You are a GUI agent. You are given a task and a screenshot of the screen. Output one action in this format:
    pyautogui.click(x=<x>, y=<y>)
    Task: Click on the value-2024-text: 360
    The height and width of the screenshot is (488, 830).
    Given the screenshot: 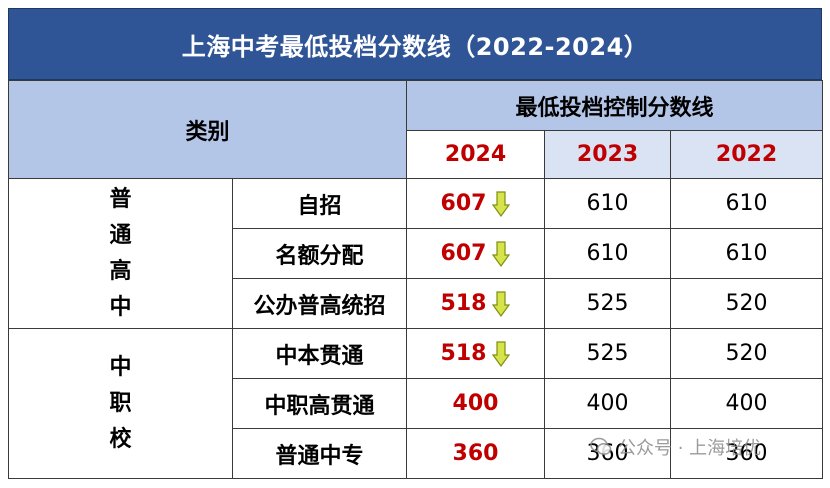 What is the action you would take?
    pyautogui.click(x=475, y=453)
    